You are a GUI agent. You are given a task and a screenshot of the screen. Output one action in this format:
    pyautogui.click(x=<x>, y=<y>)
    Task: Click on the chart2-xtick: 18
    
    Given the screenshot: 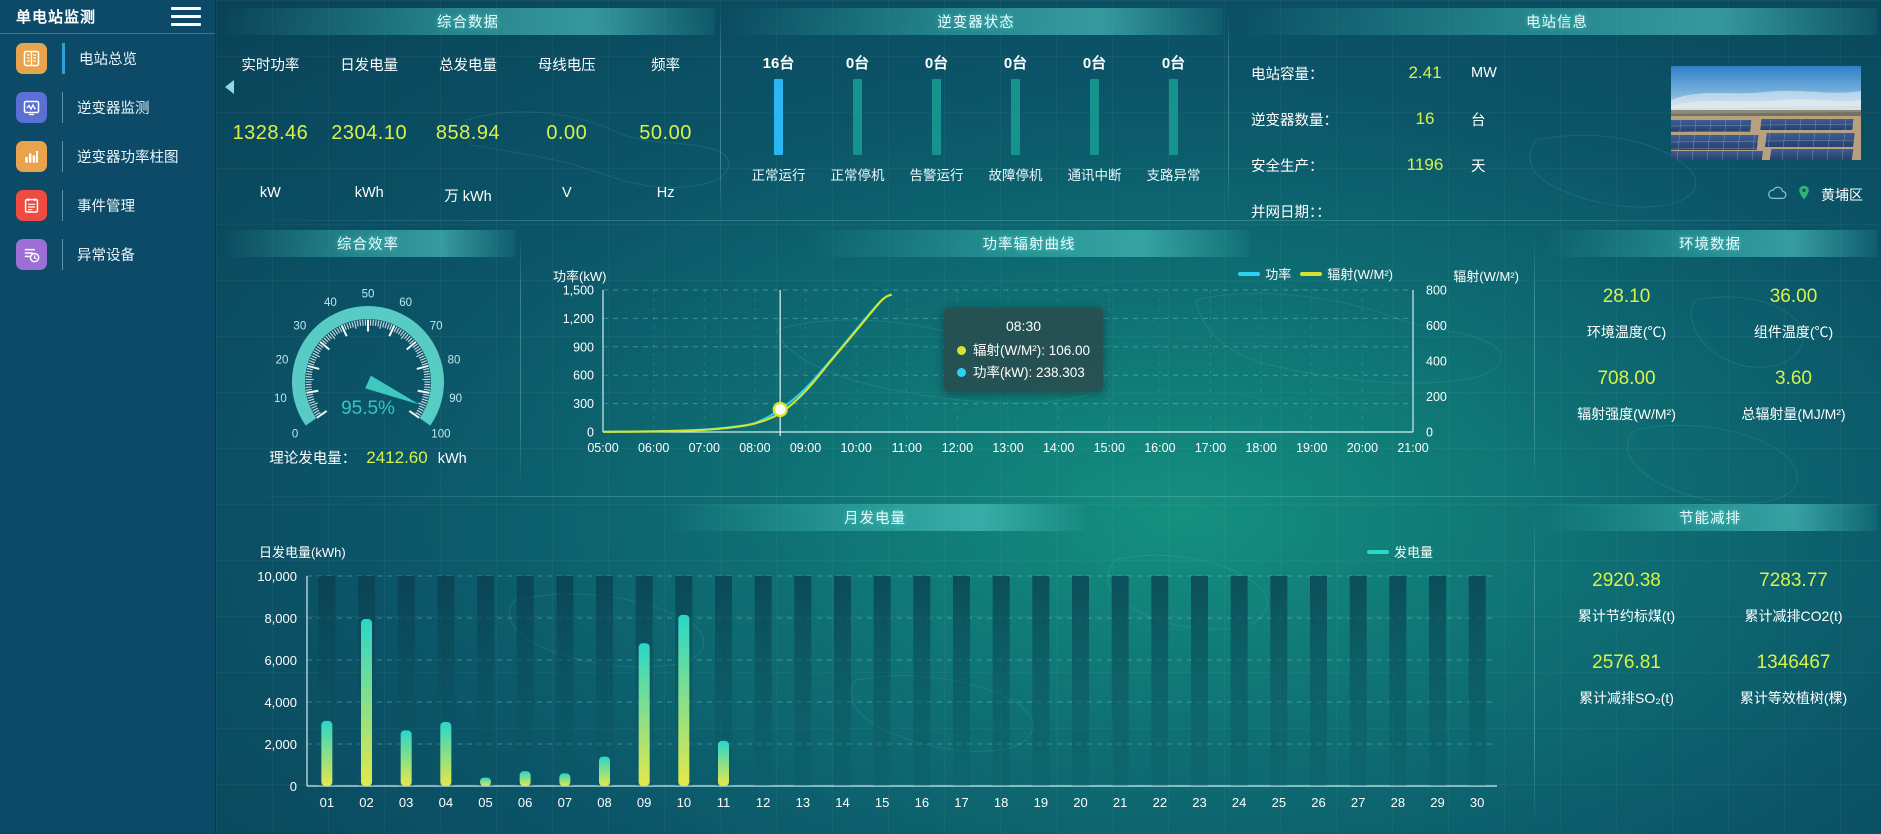 What is the action you would take?
    pyautogui.click(x=1001, y=802)
    